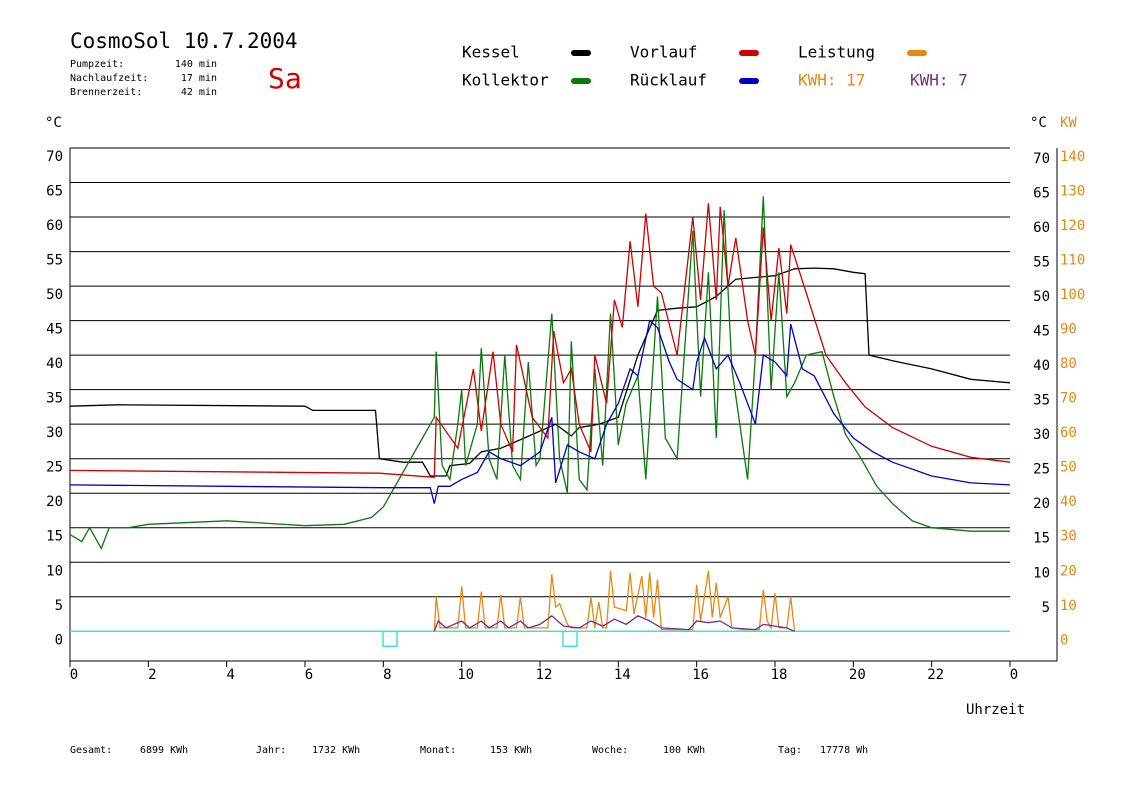 This screenshot has width=1148, height=812. What do you see at coordinates (309, 675) in the screenshot?
I see `x-tick-label: 6` at bounding box center [309, 675].